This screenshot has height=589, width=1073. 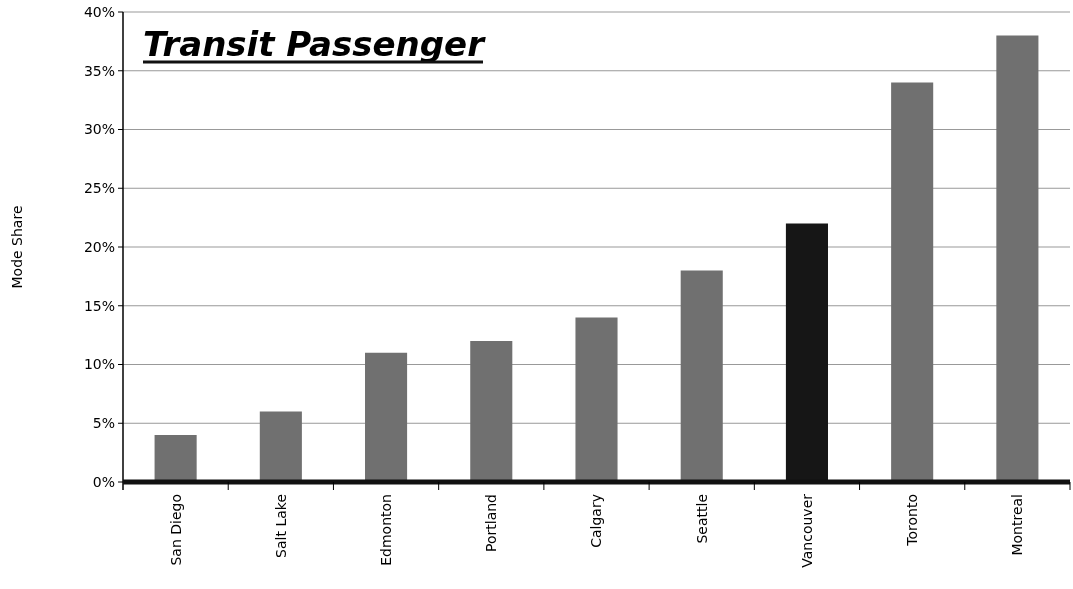 I want to click on x-tick-label: Vancouver, so click(x=806, y=530).